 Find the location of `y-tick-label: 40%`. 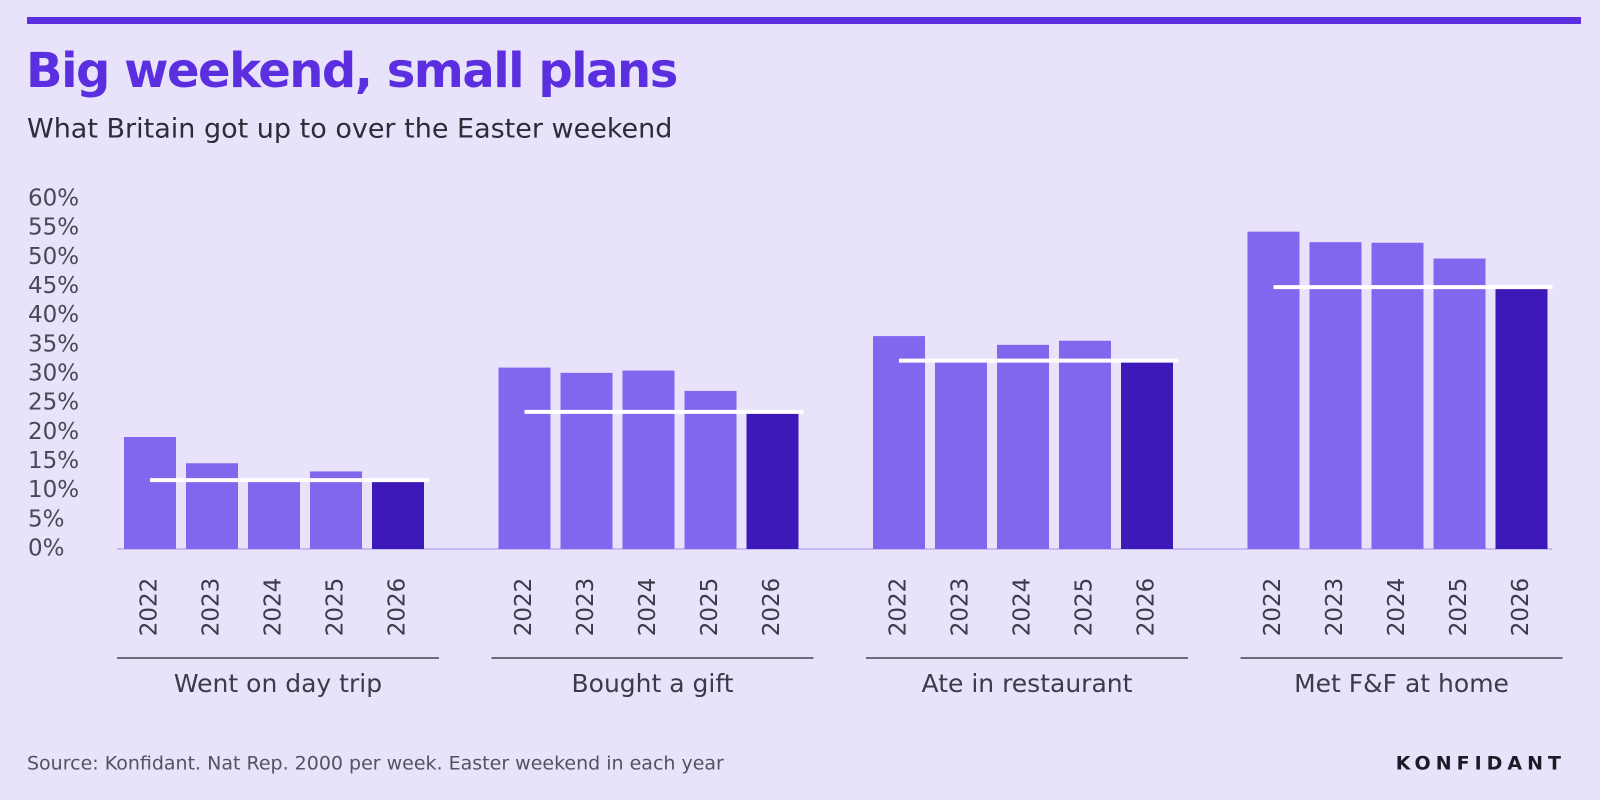

y-tick-label: 40% is located at coordinates (53, 315).